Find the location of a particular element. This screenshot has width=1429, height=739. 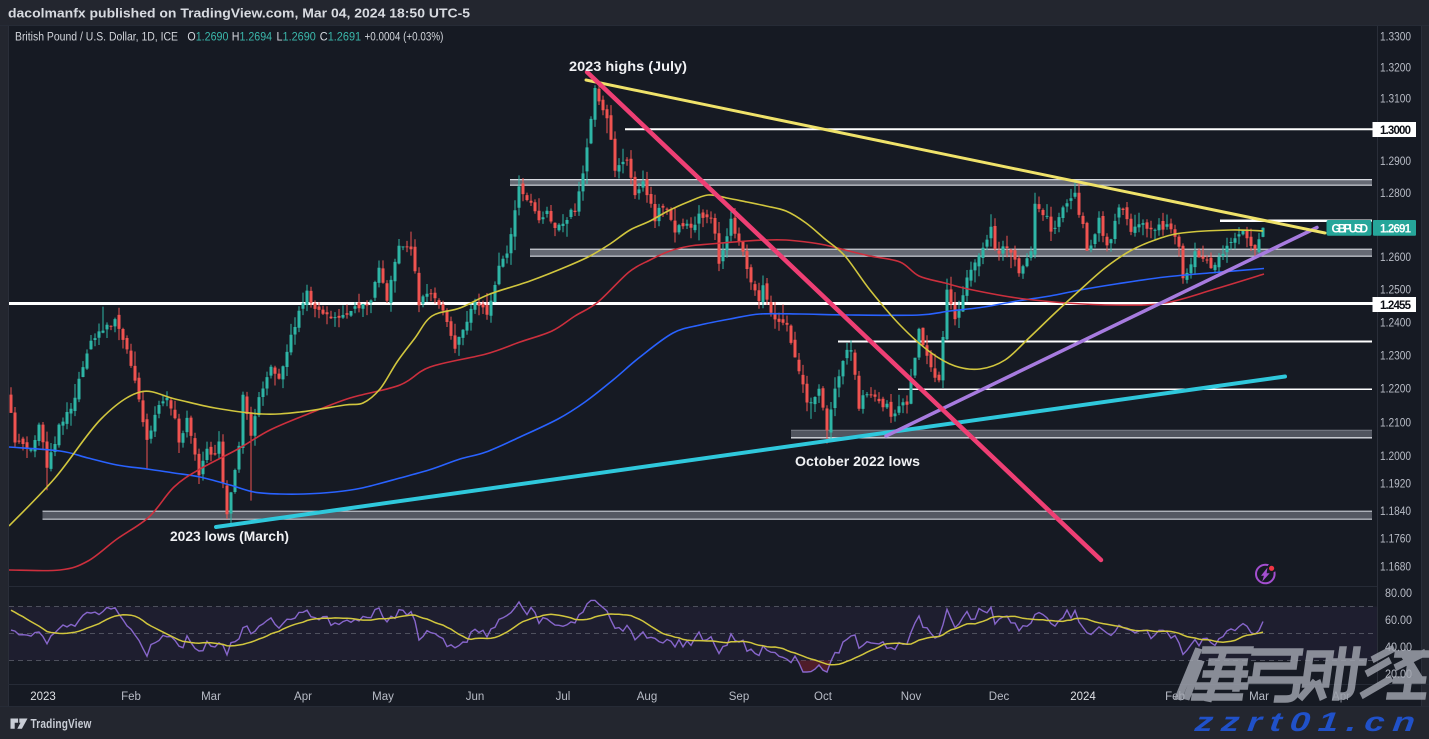

svg-text: 1.3300 is located at coordinates (1395, 38).